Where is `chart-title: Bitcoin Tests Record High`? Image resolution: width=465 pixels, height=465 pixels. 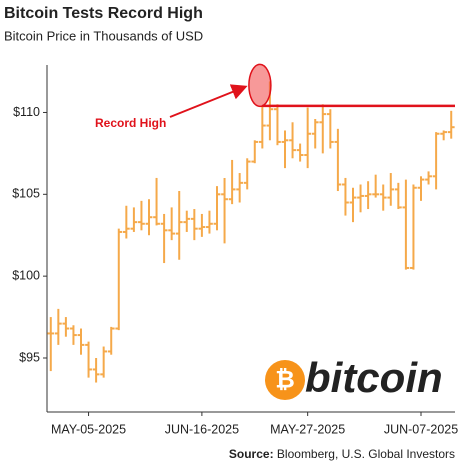 chart-title: Bitcoin Tests Record High is located at coordinates (103, 13).